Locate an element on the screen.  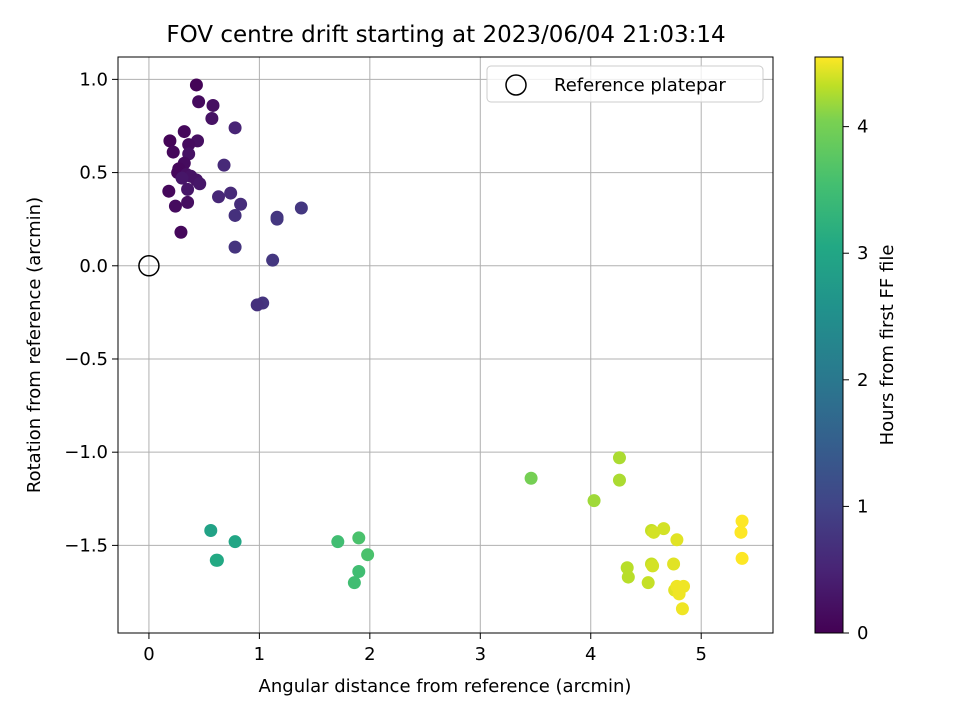
x-tick-label: 4 is located at coordinates (590, 654).